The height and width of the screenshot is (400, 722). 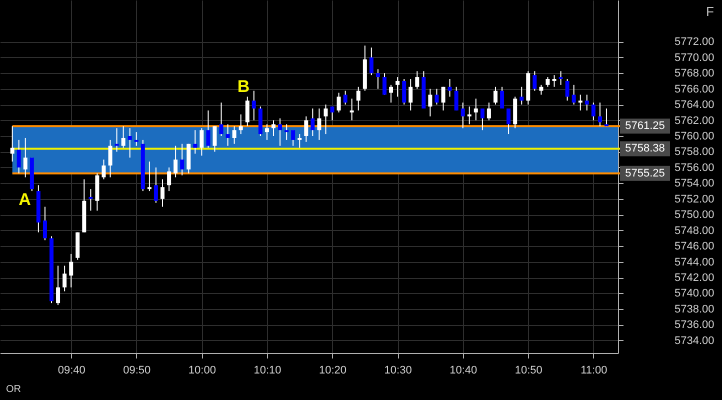 What do you see at coordinates (694, 89) in the screenshot?
I see `y-tick-label: 5766.00` at bounding box center [694, 89].